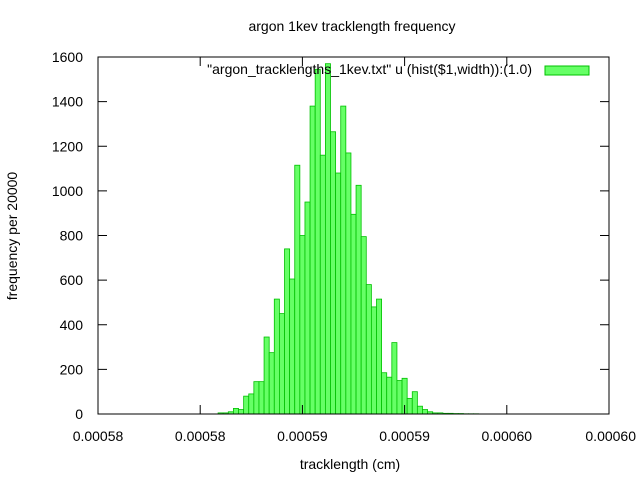  I want to click on y-tick-label: 800, so click(72, 236).